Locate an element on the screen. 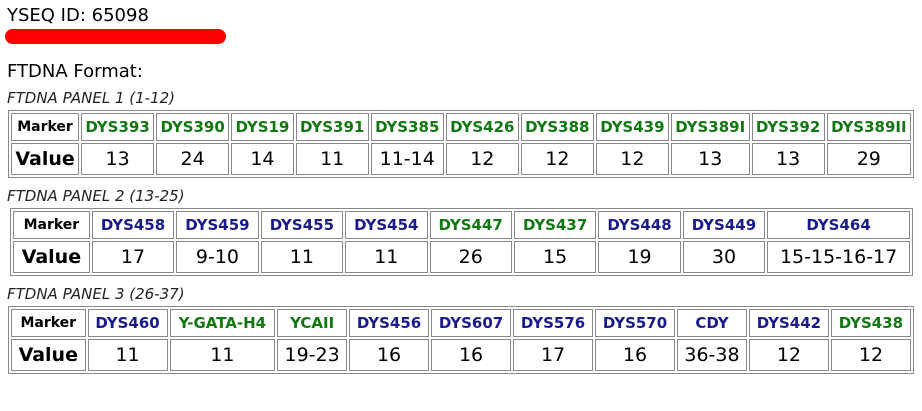 The height and width of the screenshot is (411, 922). marker-name: DYS392 is located at coordinates (788, 127).